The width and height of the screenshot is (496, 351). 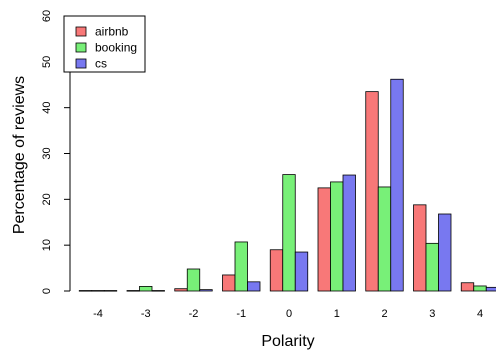 What do you see at coordinates (432, 314) in the screenshot?
I see `x-tick-label-3: 3` at bounding box center [432, 314].